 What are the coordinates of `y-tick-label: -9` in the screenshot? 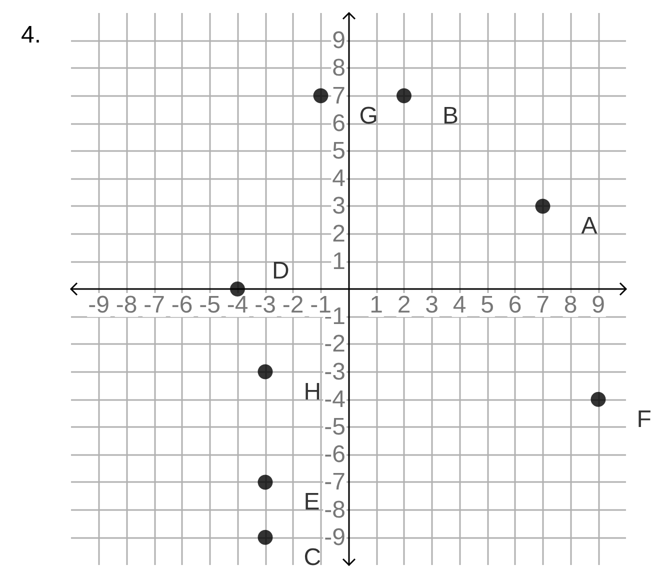 It's located at (335, 537).